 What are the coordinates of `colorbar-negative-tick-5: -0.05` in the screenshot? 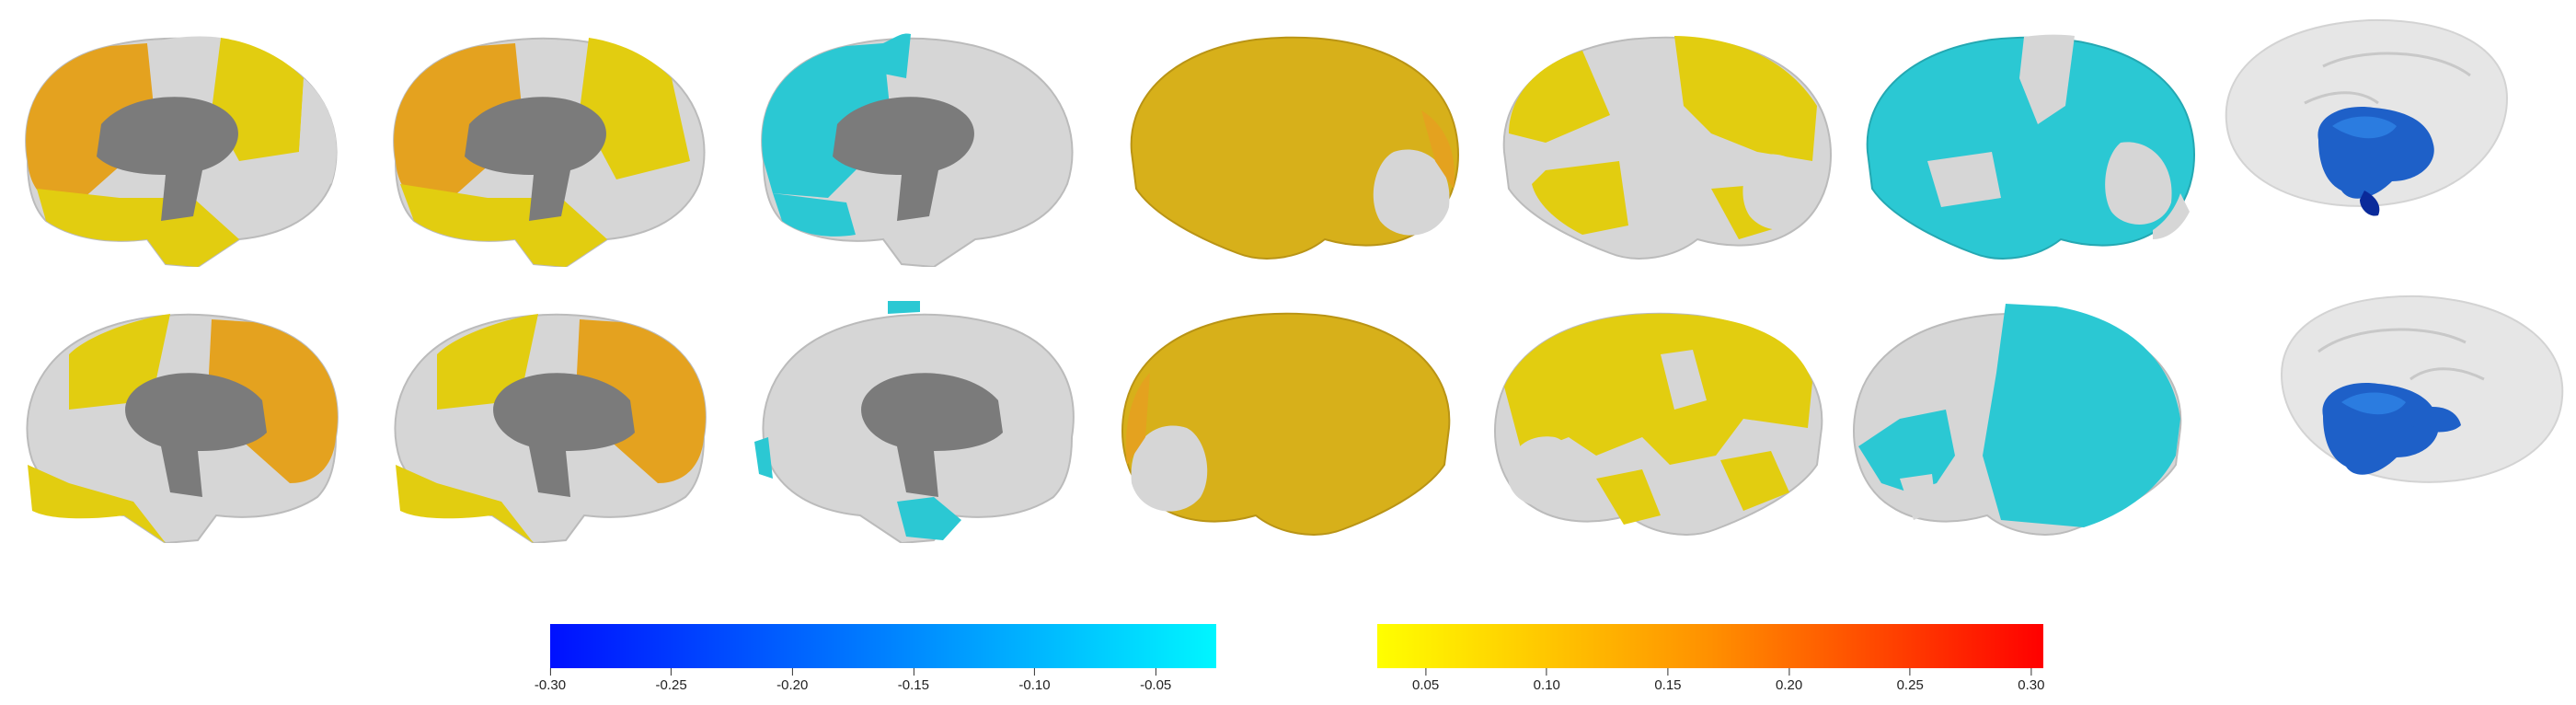 It's located at (1155, 680).